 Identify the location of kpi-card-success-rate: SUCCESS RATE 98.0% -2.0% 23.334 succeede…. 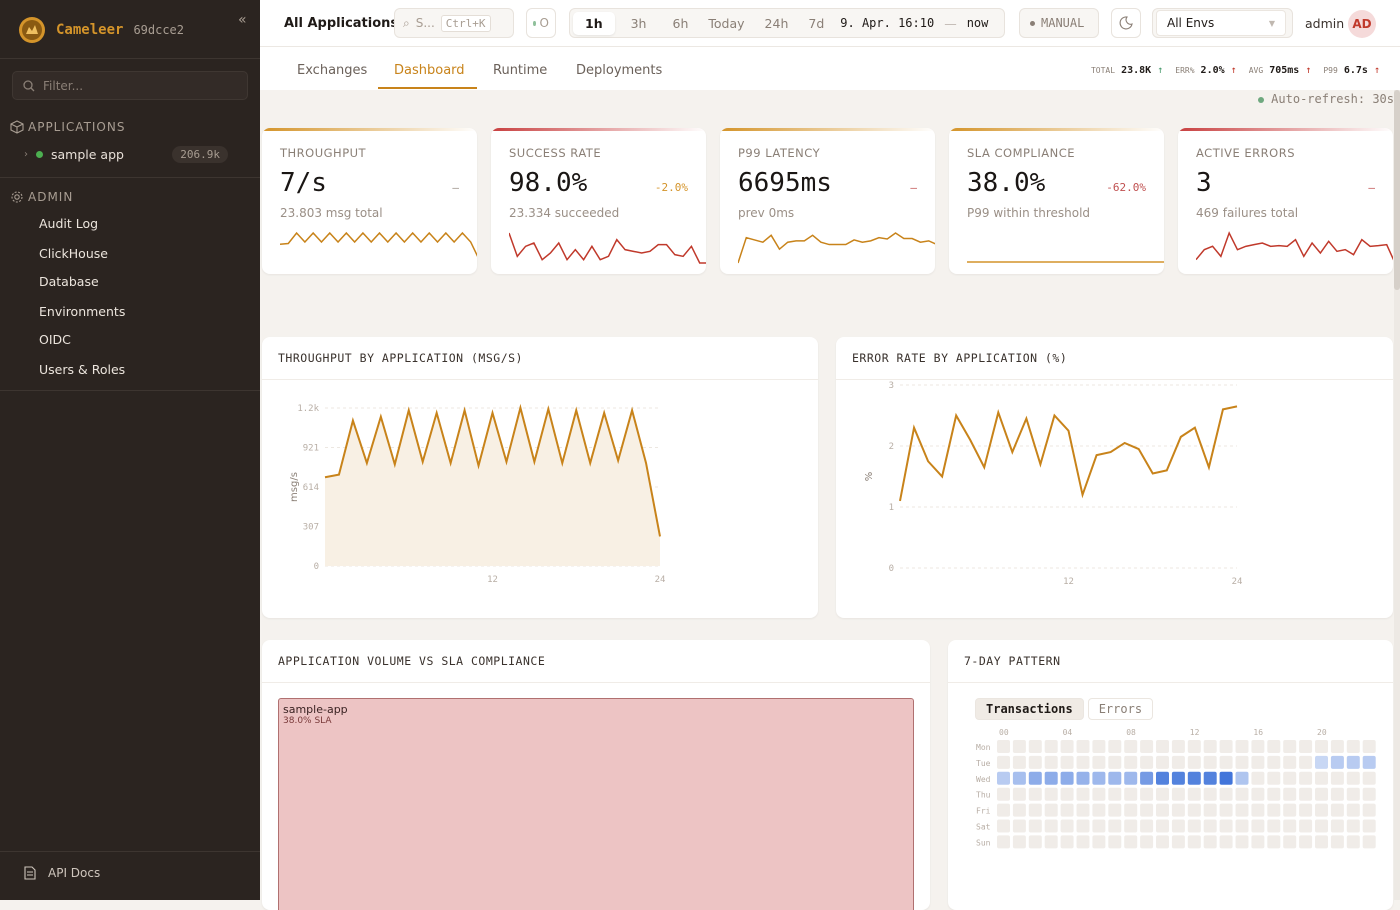
(598, 201).